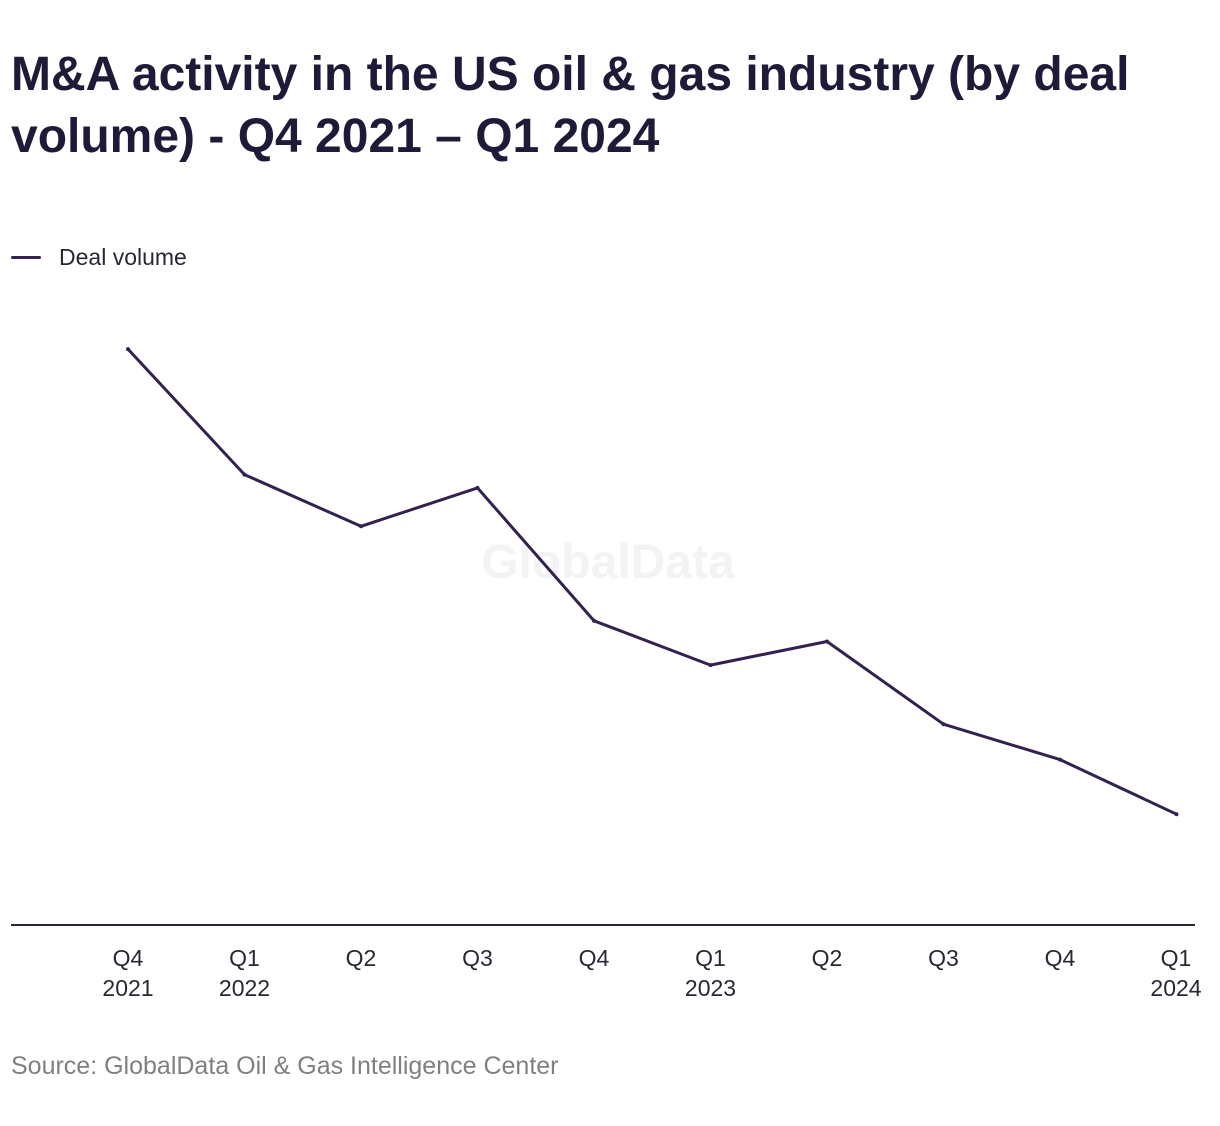 This screenshot has height=1126, width=1220. Describe the element at coordinates (710, 973) in the screenshot. I see `x-tick-label: Q1 2023` at that location.